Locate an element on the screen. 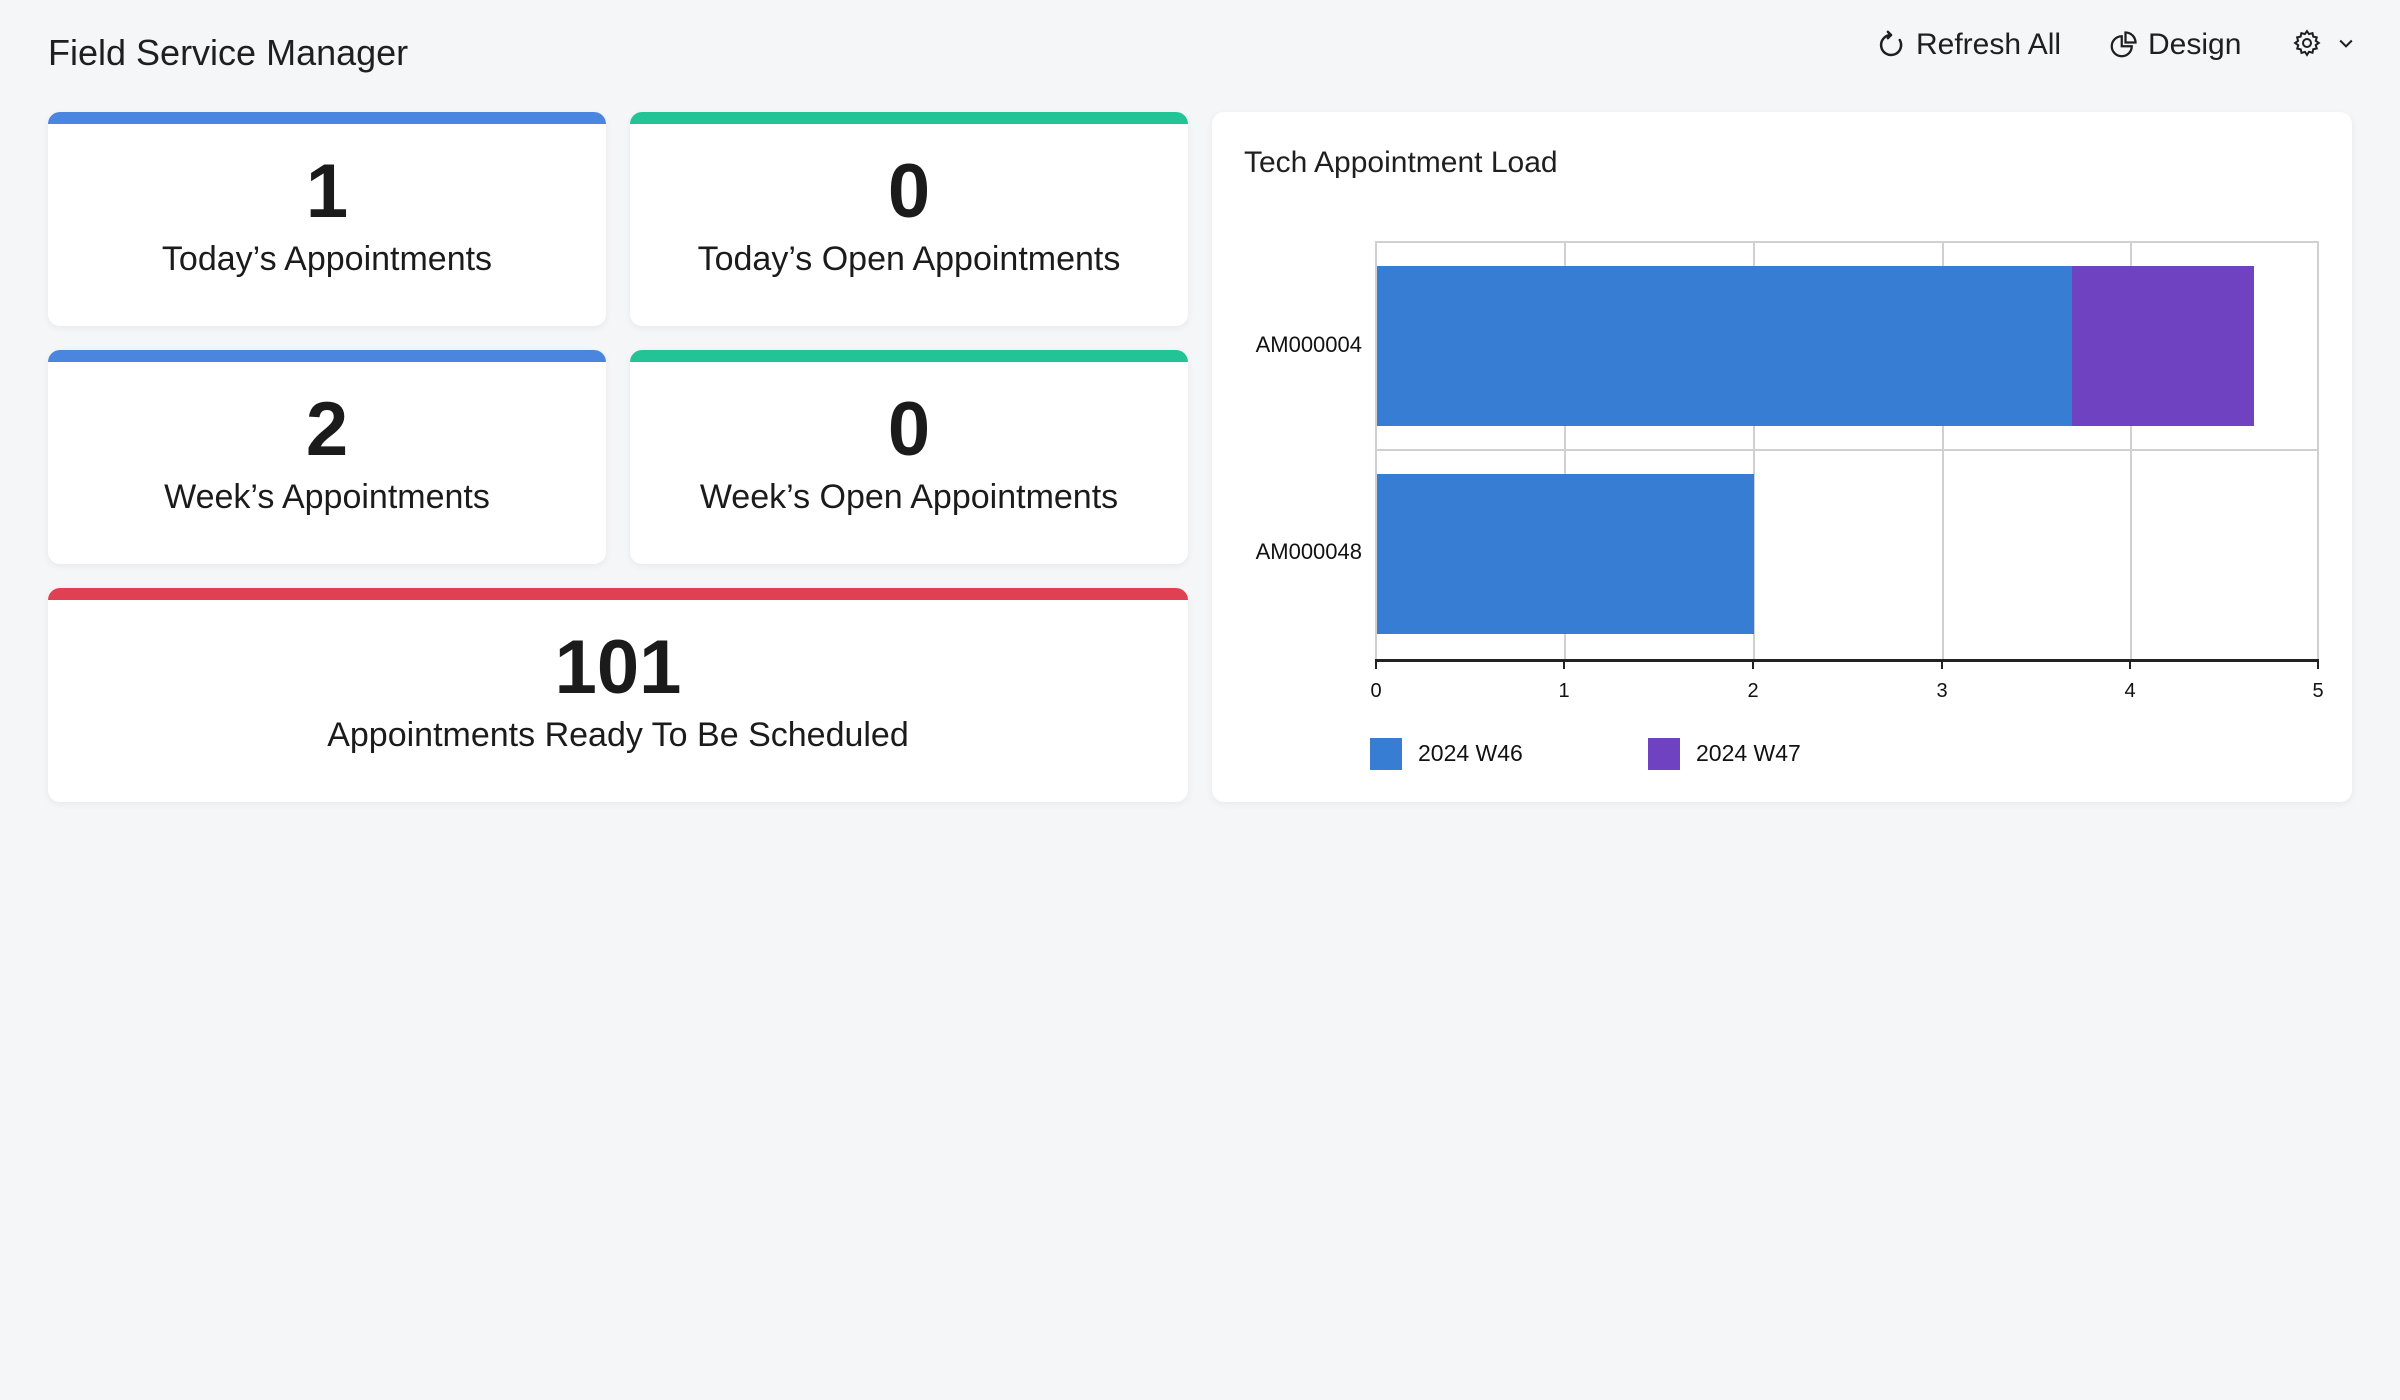 Image resolution: width=2400 pixels, height=1400 pixels. kpi-label: Appointments Ready To Be Scheduled is located at coordinates (618, 735).